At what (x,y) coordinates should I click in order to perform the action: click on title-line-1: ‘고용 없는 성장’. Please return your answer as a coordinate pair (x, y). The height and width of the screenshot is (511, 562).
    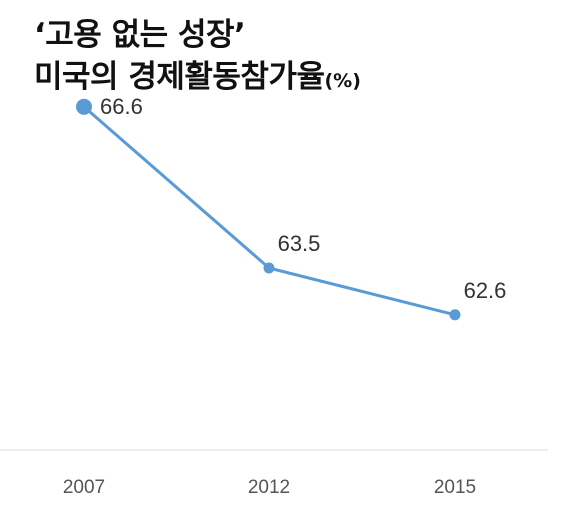
    Looking at the image, I should click on (140, 35).